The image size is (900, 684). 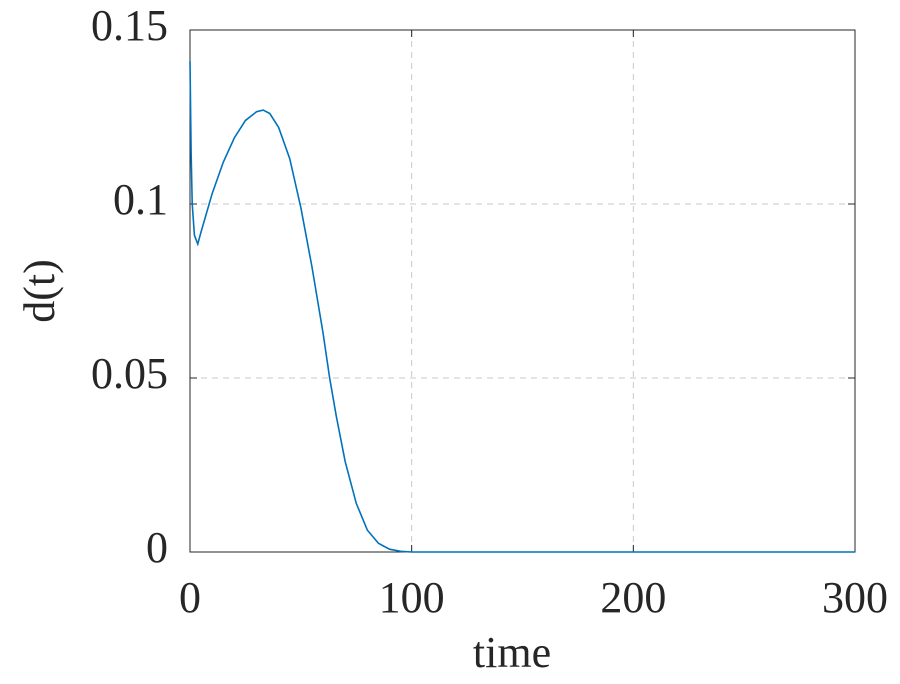 What do you see at coordinates (190, 597) in the screenshot?
I see `x-tick-label: 0` at bounding box center [190, 597].